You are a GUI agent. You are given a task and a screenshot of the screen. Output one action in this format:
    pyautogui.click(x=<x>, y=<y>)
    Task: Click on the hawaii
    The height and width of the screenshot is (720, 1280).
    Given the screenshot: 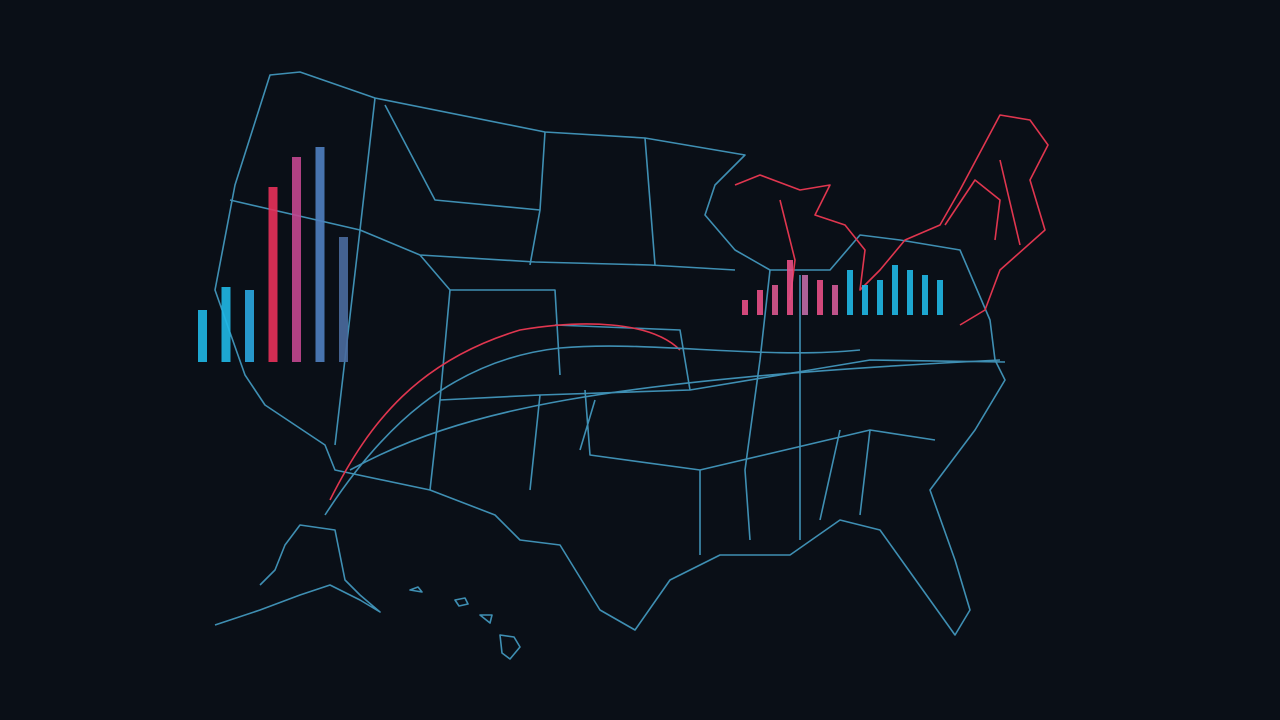 What is the action you would take?
    pyautogui.click(x=465, y=623)
    